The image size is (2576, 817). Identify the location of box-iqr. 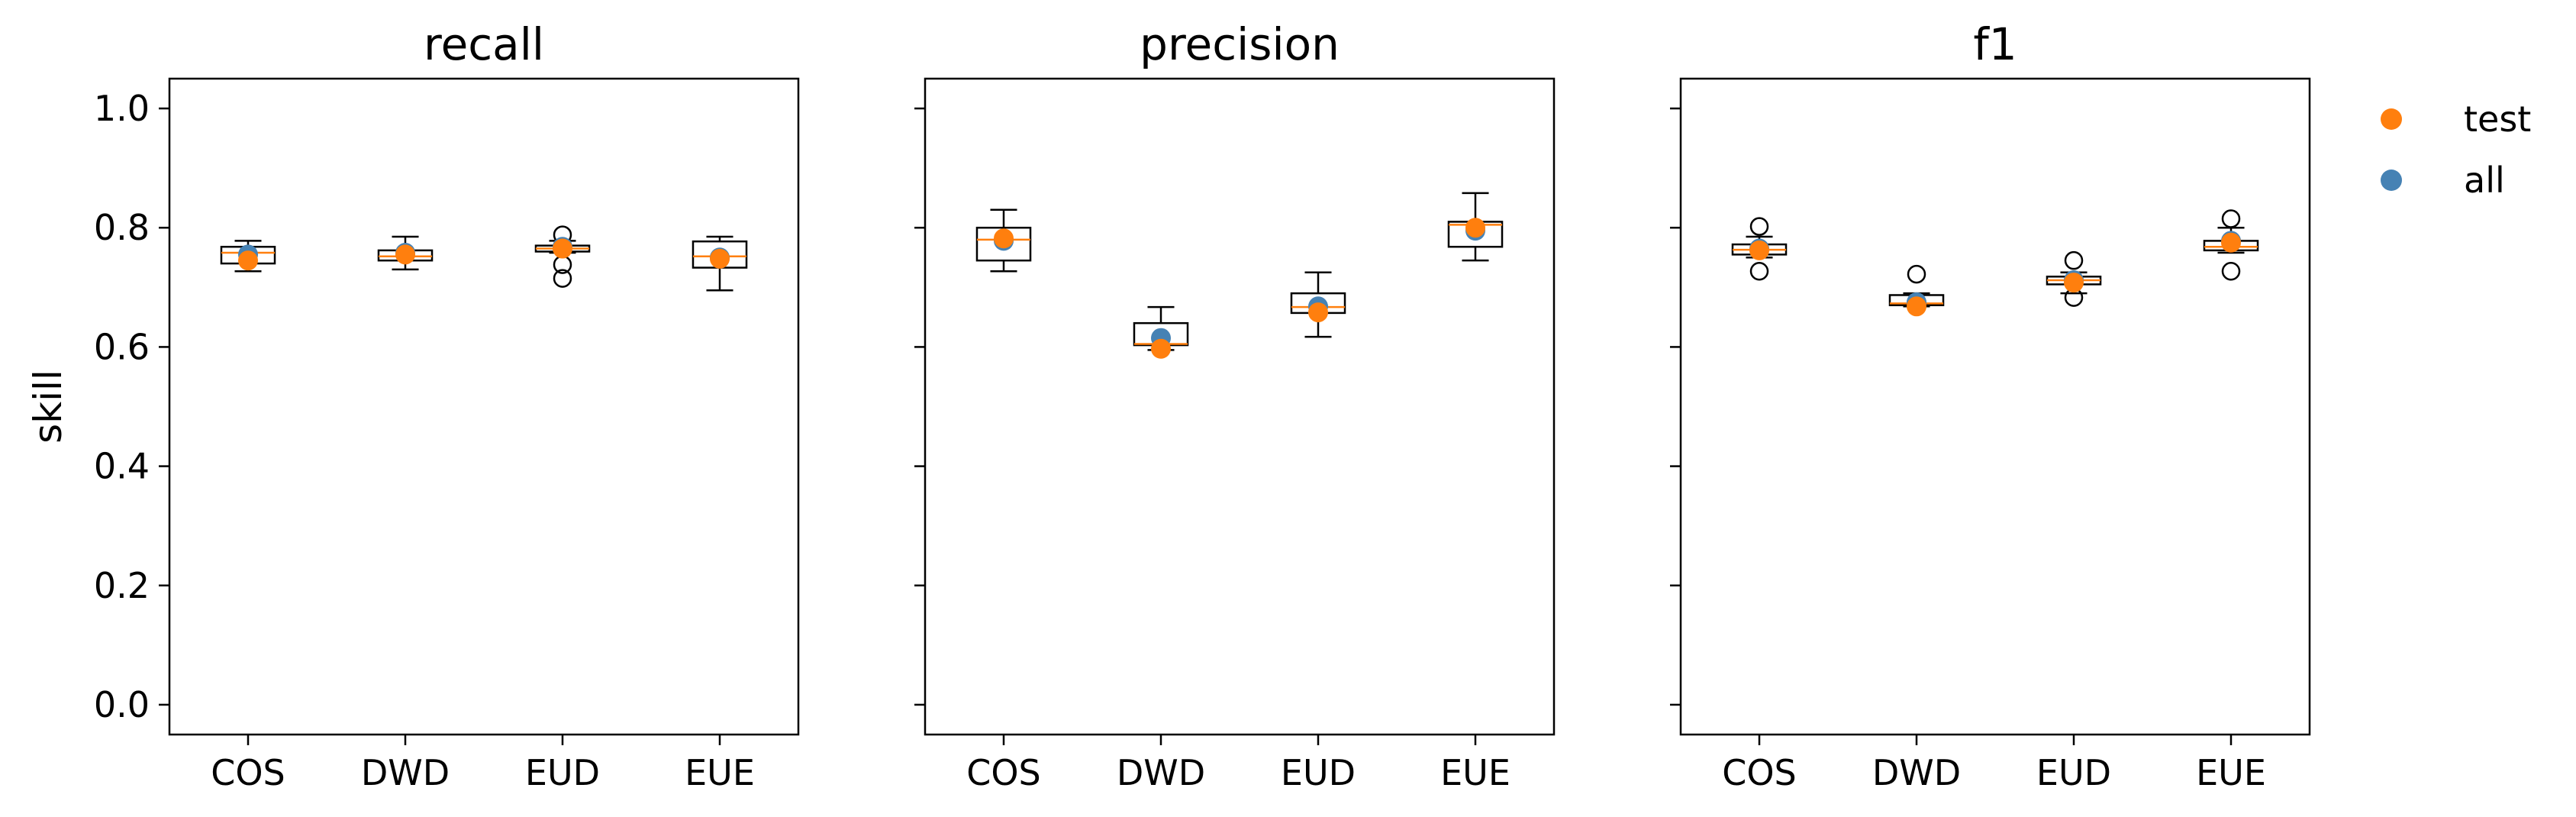
(1003, 244).